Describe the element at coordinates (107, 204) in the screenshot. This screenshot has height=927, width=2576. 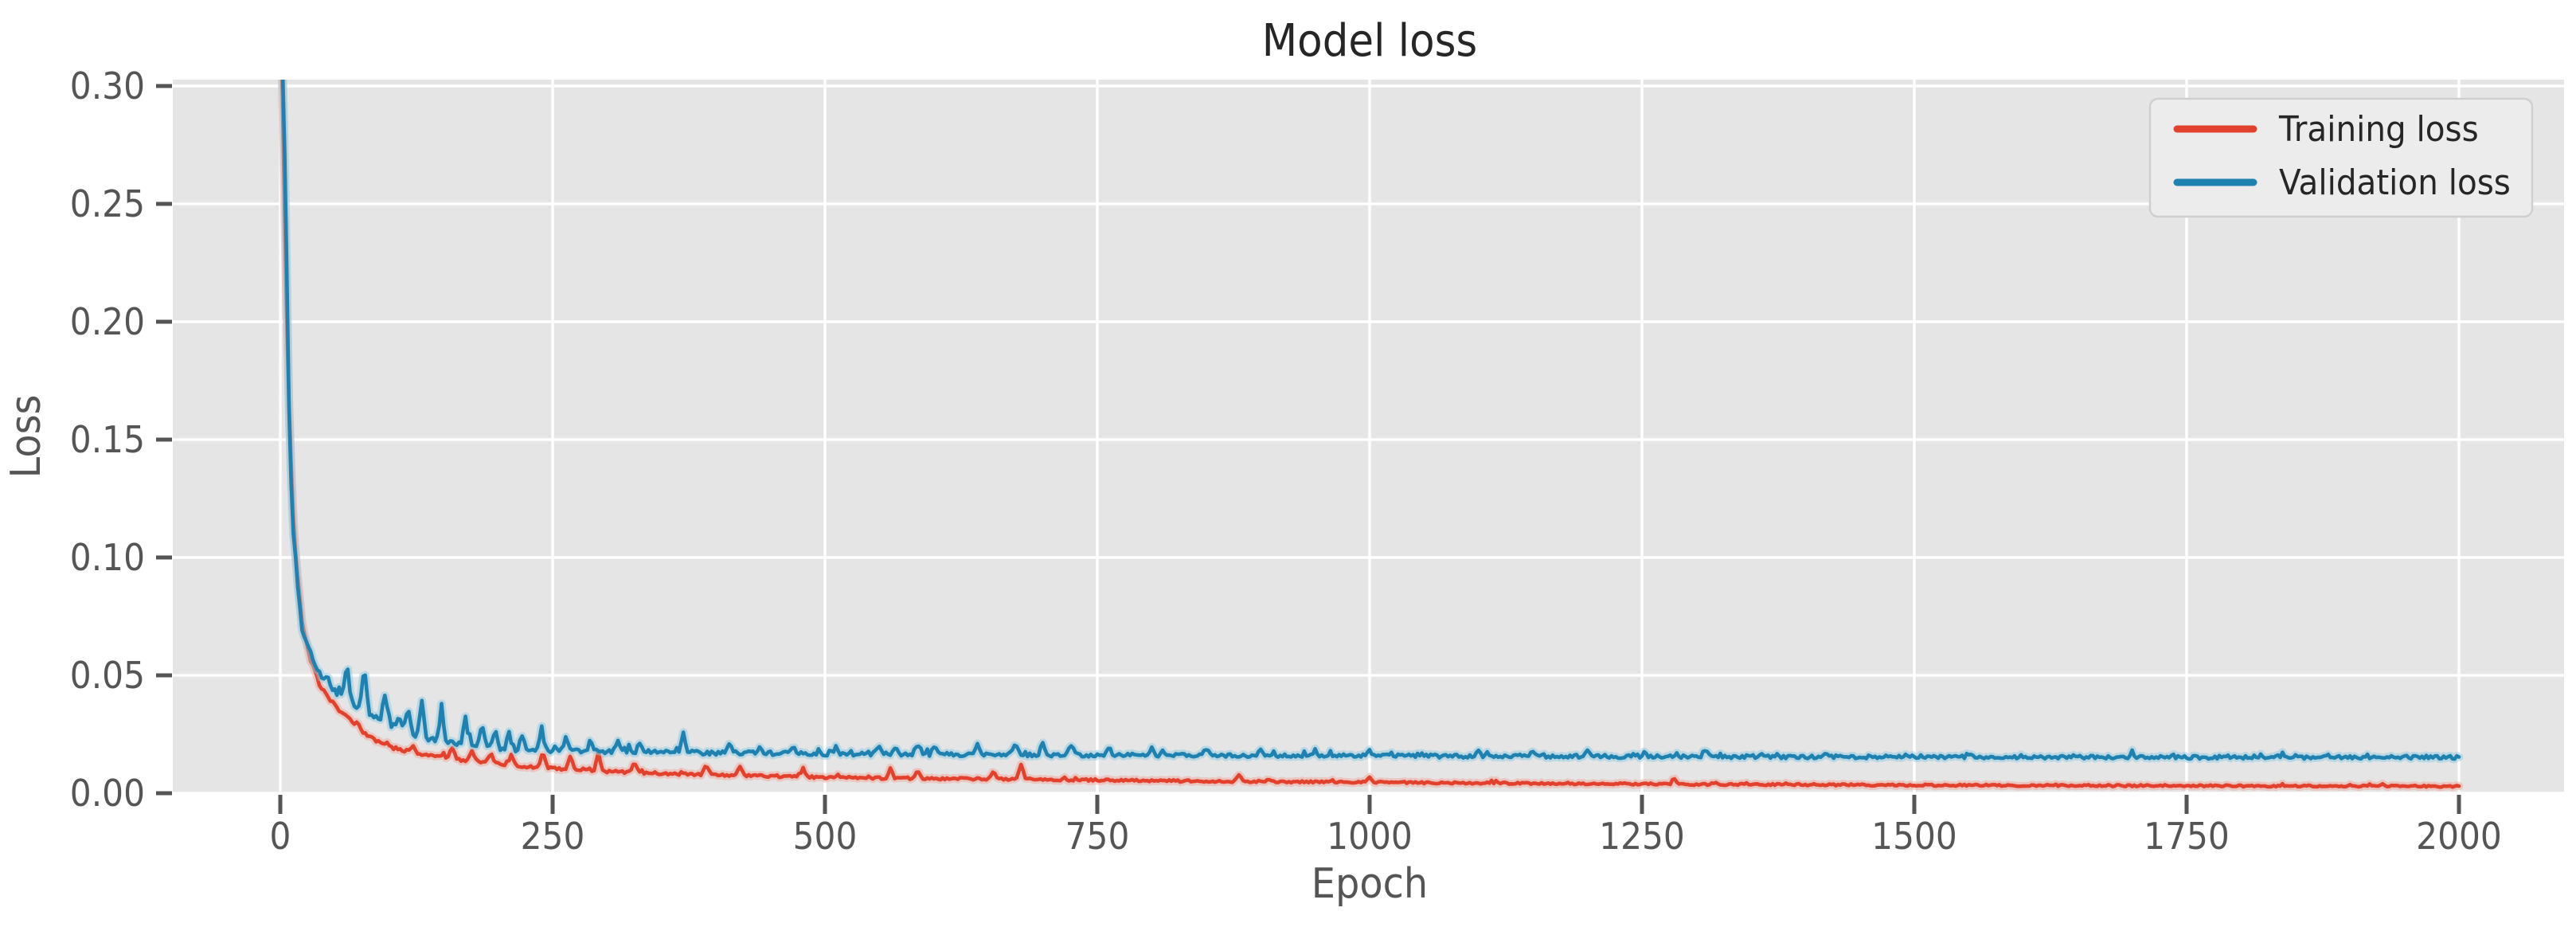
I see `y-tick-label: 0.25` at that location.